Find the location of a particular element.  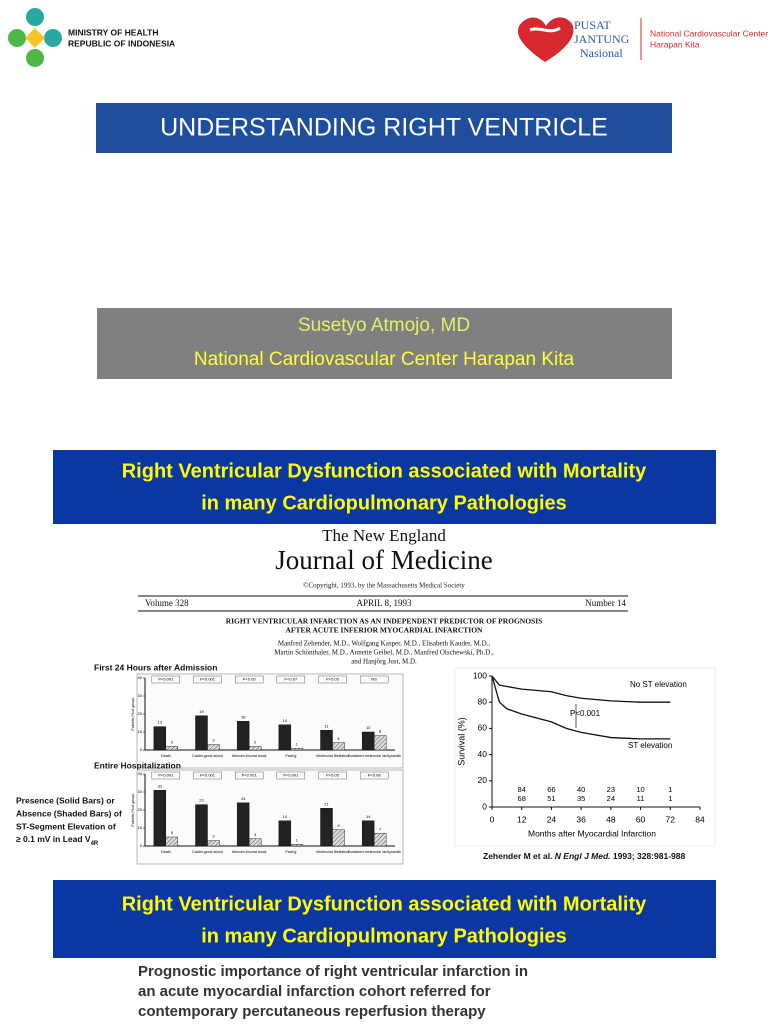

volume: Volume 328 is located at coordinates (167, 603).